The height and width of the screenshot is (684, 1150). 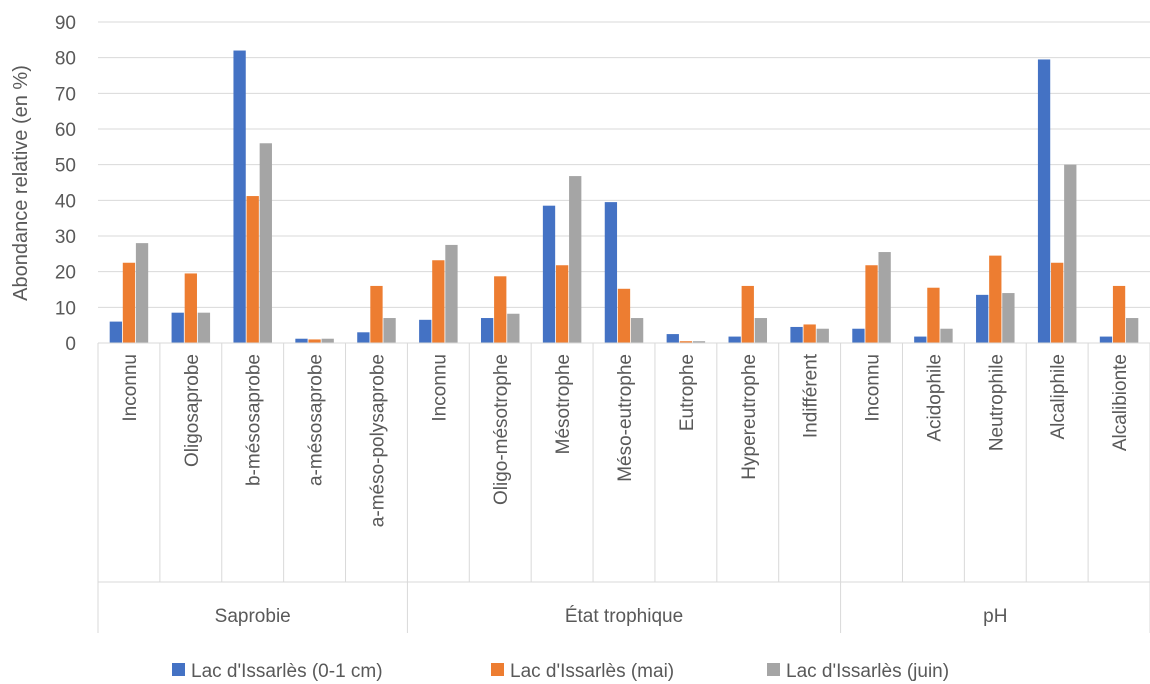 What do you see at coordinates (687, 392) in the screenshot?
I see `category-label: Eutrophe` at bounding box center [687, 392].